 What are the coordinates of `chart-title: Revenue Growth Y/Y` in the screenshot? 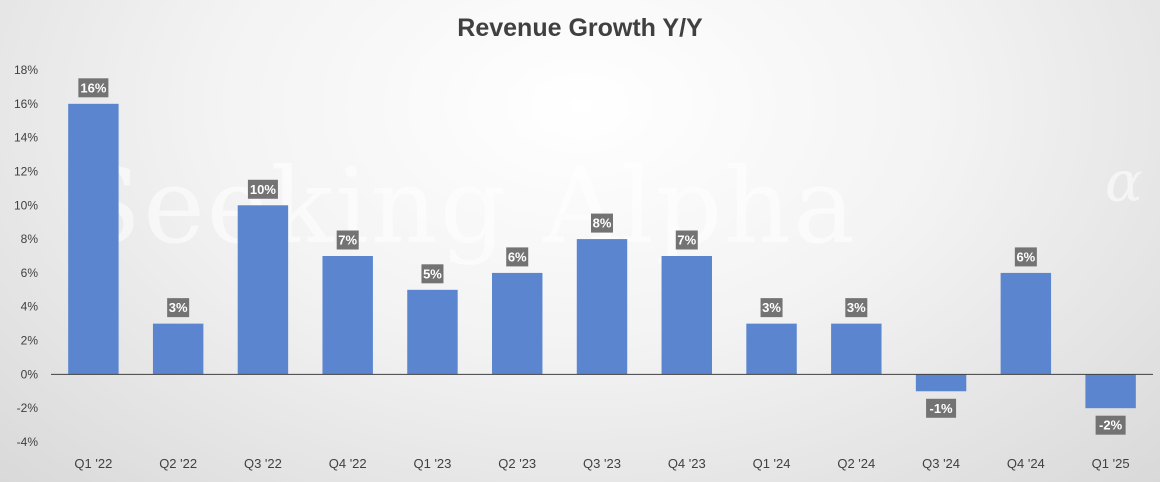 It's located at (580, 28).